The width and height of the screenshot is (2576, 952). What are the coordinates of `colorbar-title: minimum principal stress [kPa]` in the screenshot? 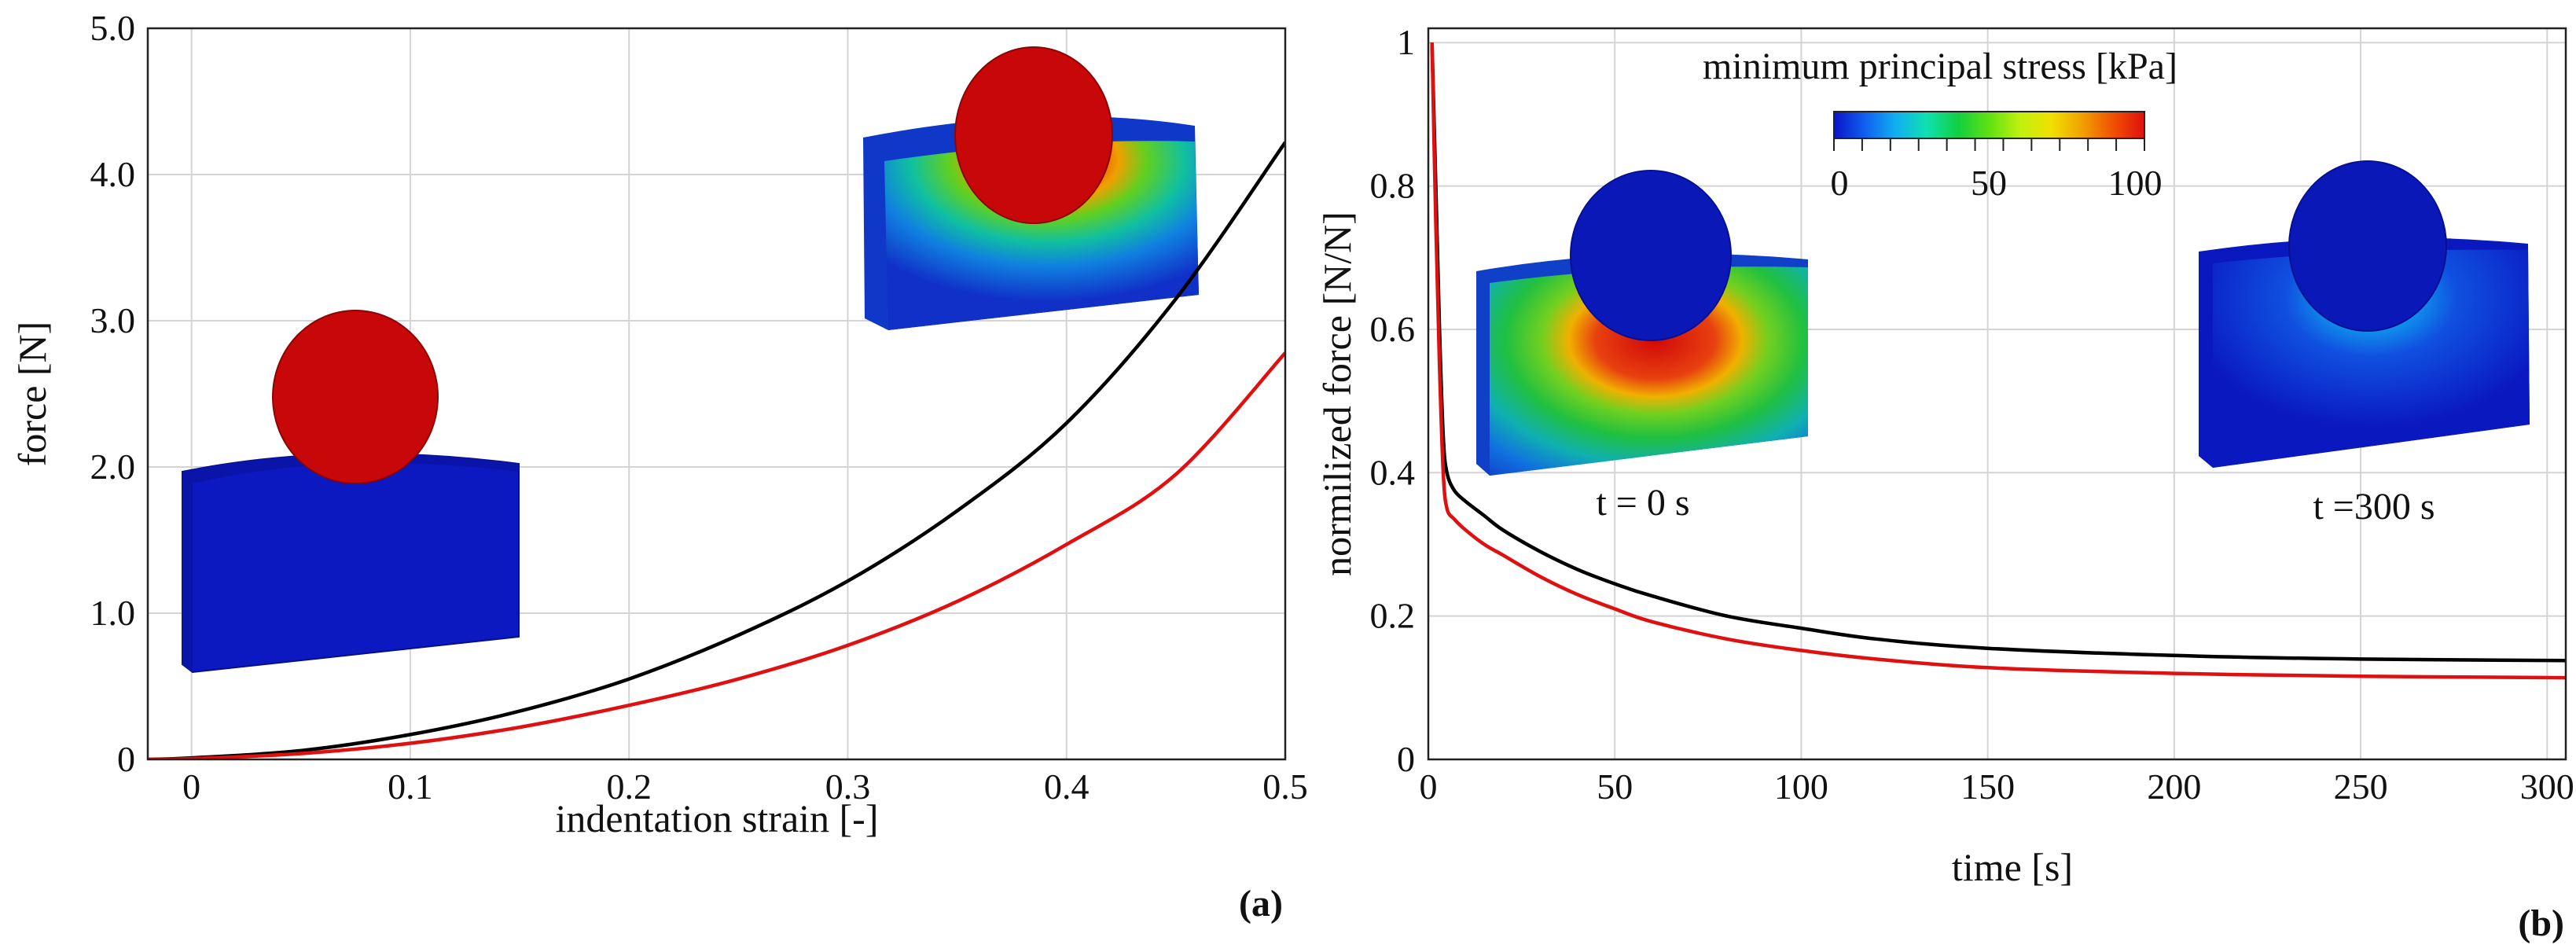 It's located at (1940, 66).